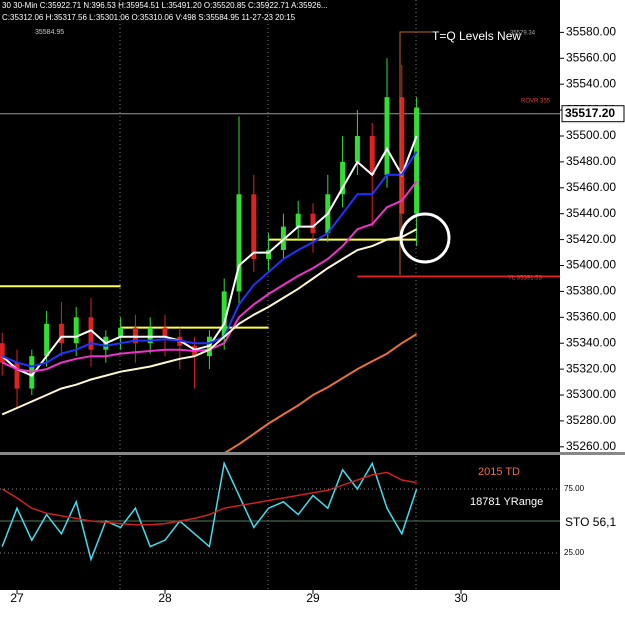 This screenshot has width=625, height=620. Describe the element at coordinates (591, 265) in the screenshot. I see `y-tick-label: 35400.00` at that location.